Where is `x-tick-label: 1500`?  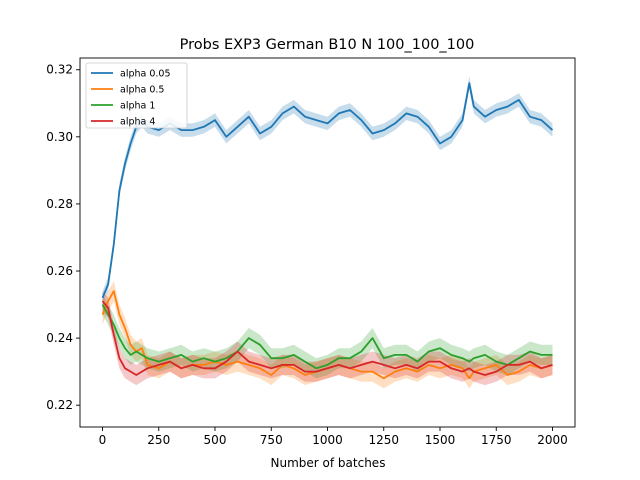
x-tick-label: 1500 is located at coordinates (440, 440).